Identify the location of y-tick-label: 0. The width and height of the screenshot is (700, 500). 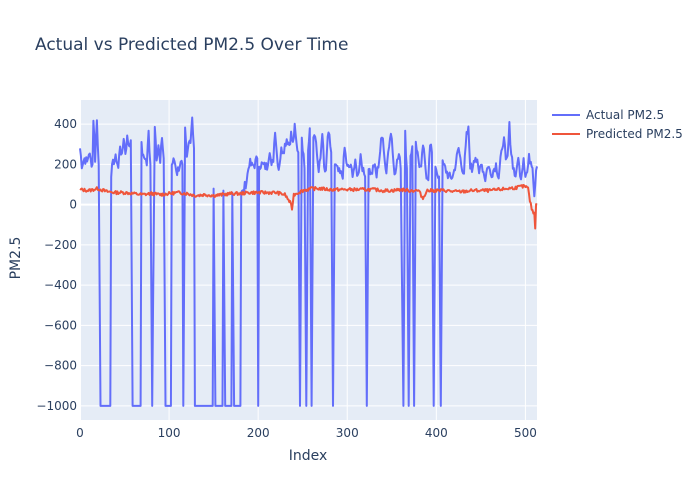
(73, 205).